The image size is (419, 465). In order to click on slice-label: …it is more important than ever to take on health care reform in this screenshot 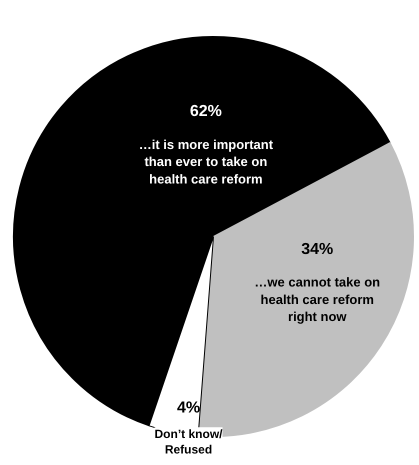, I will do `click(206, 161)`.